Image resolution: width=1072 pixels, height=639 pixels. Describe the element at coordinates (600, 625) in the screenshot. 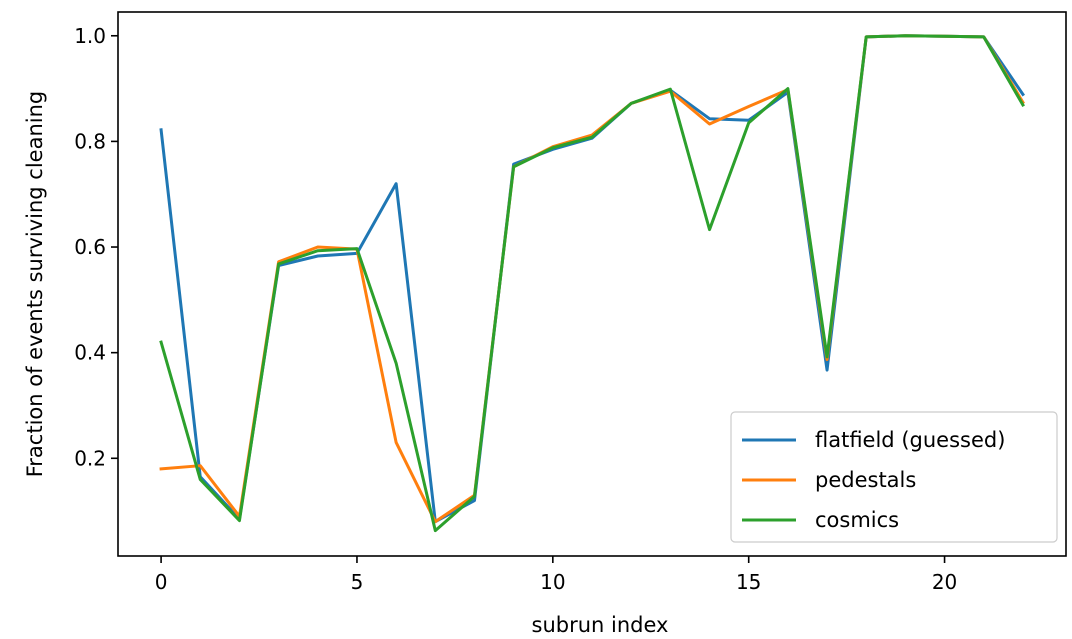

I see `x-axis-label: subrun index` at that location.